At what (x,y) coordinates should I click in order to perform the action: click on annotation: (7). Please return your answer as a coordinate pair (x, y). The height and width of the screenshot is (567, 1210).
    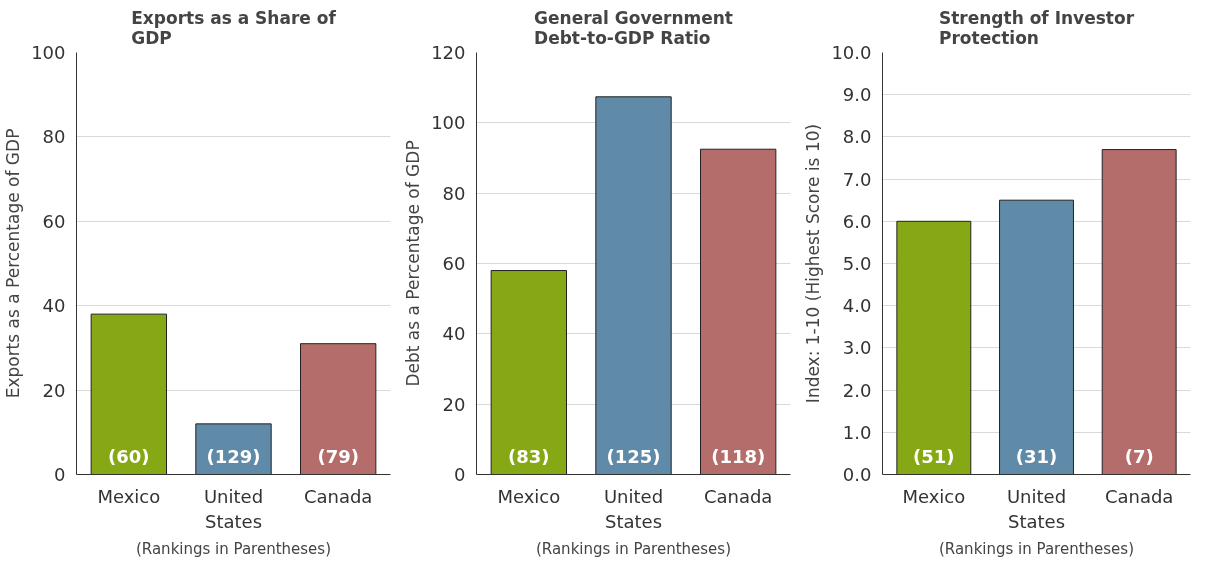
    Looking at the image, I should click on (1139, 456).